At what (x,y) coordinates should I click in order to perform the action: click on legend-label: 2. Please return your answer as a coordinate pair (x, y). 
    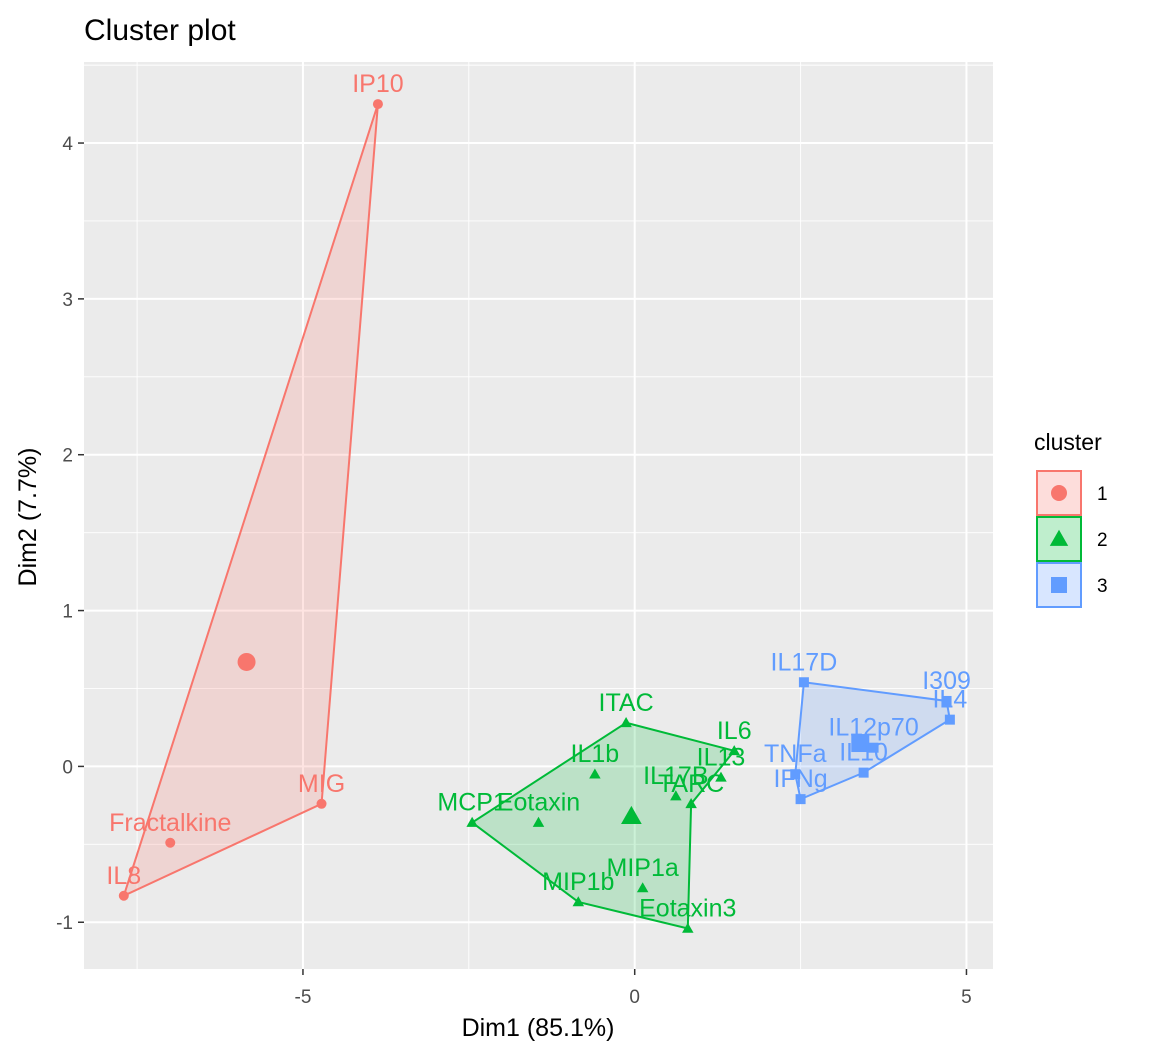
    Looking at the image, I should click on (1102, 540).